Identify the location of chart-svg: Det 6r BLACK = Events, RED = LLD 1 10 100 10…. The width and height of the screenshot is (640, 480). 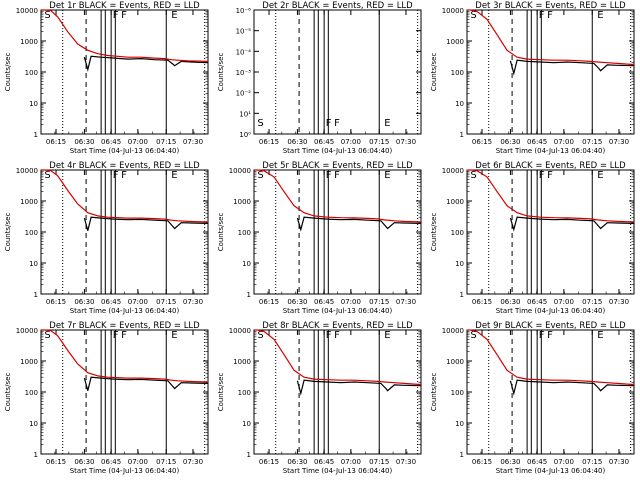
(532, 238).